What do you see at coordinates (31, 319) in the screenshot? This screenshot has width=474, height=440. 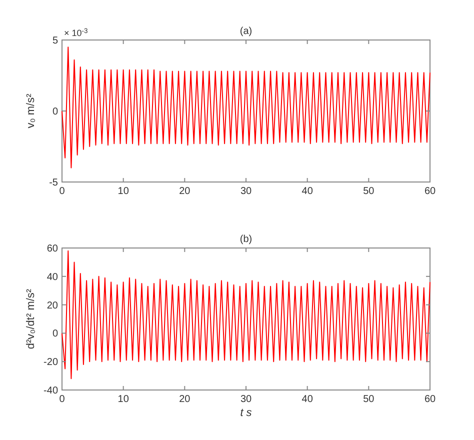 I see `y-axis-title: d²v₀/dt² m/s²` at bounding box center [31, 319].